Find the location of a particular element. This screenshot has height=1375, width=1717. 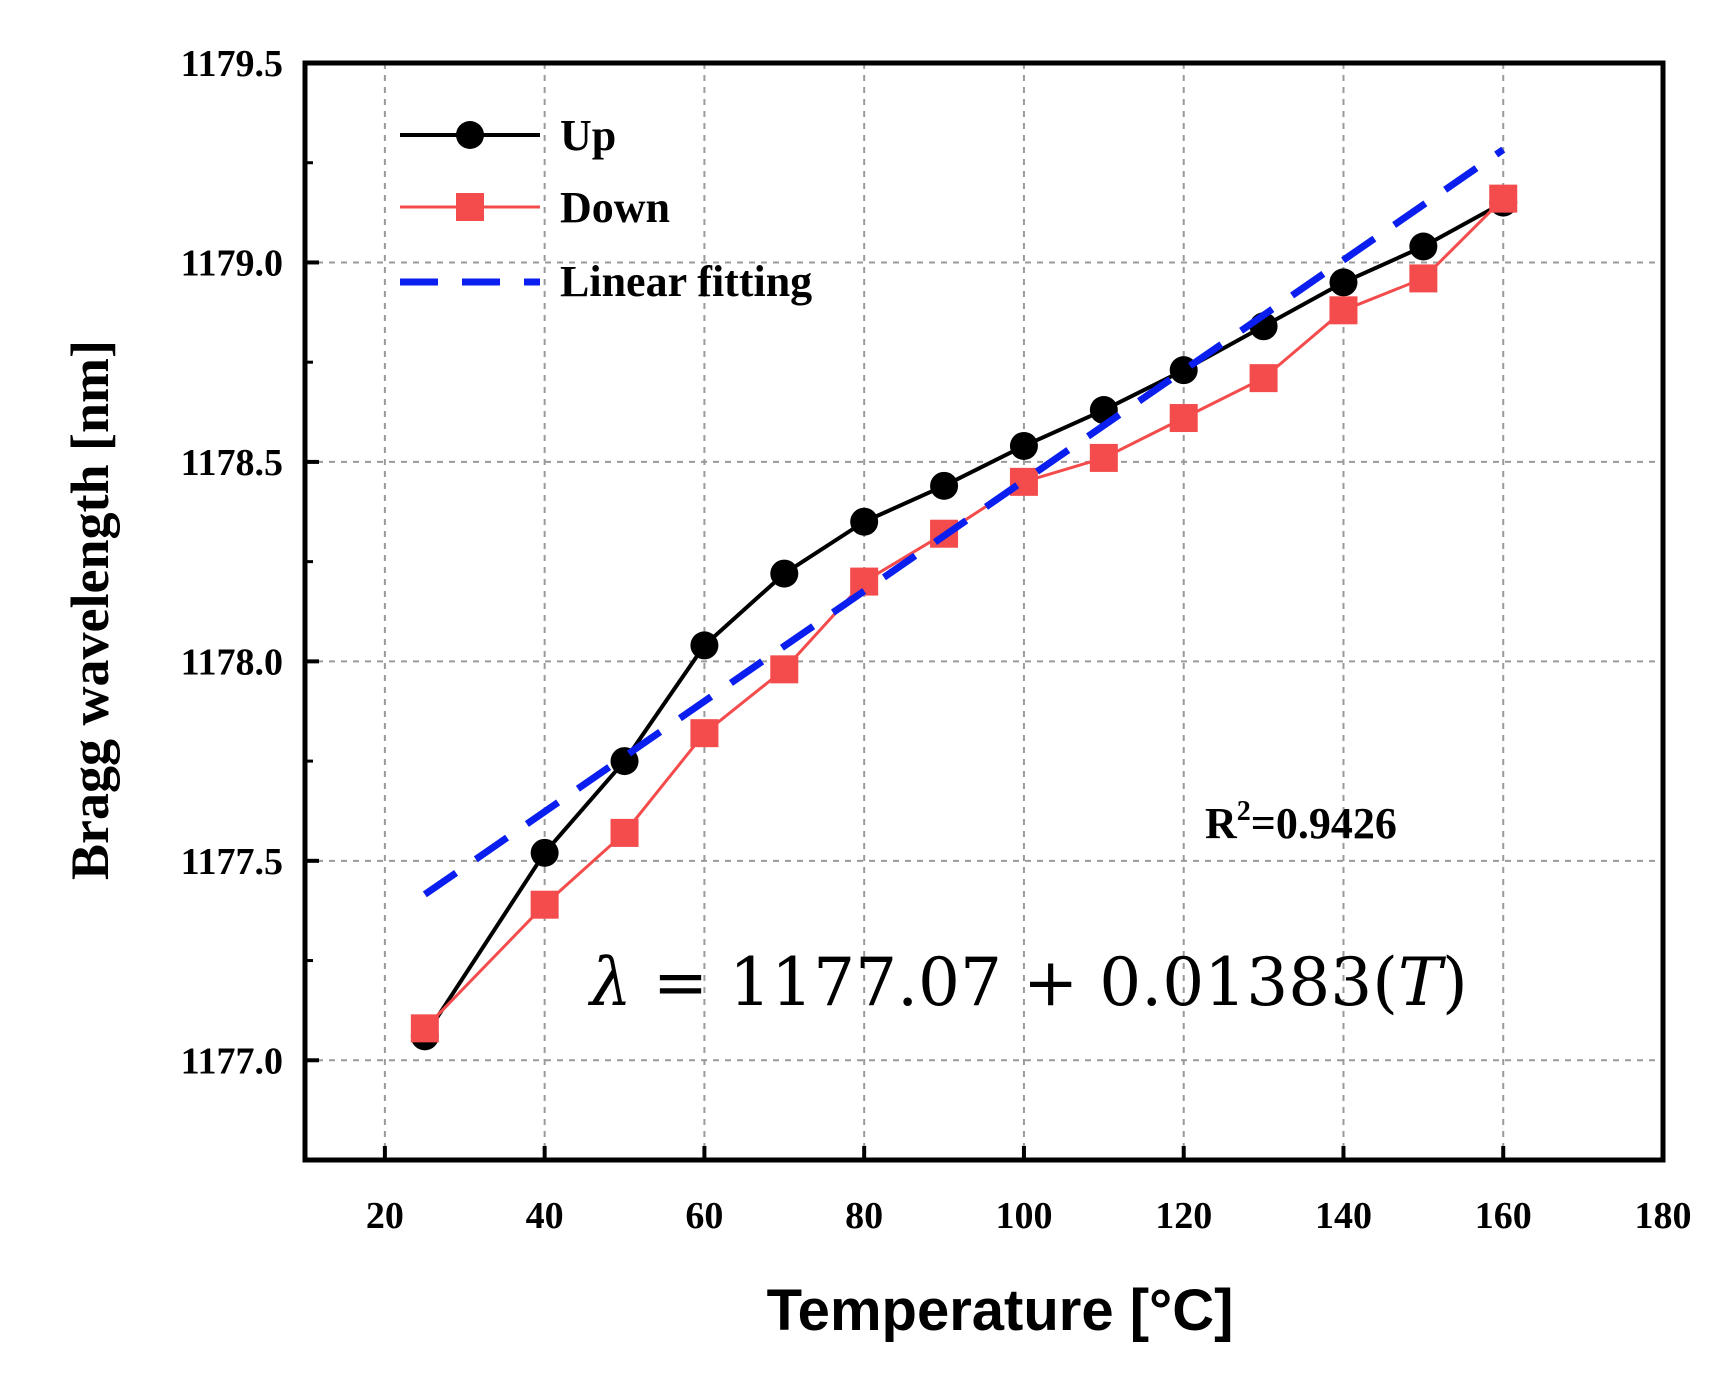

x-tick-label: 120 is located at coordinates (1183, 1216).